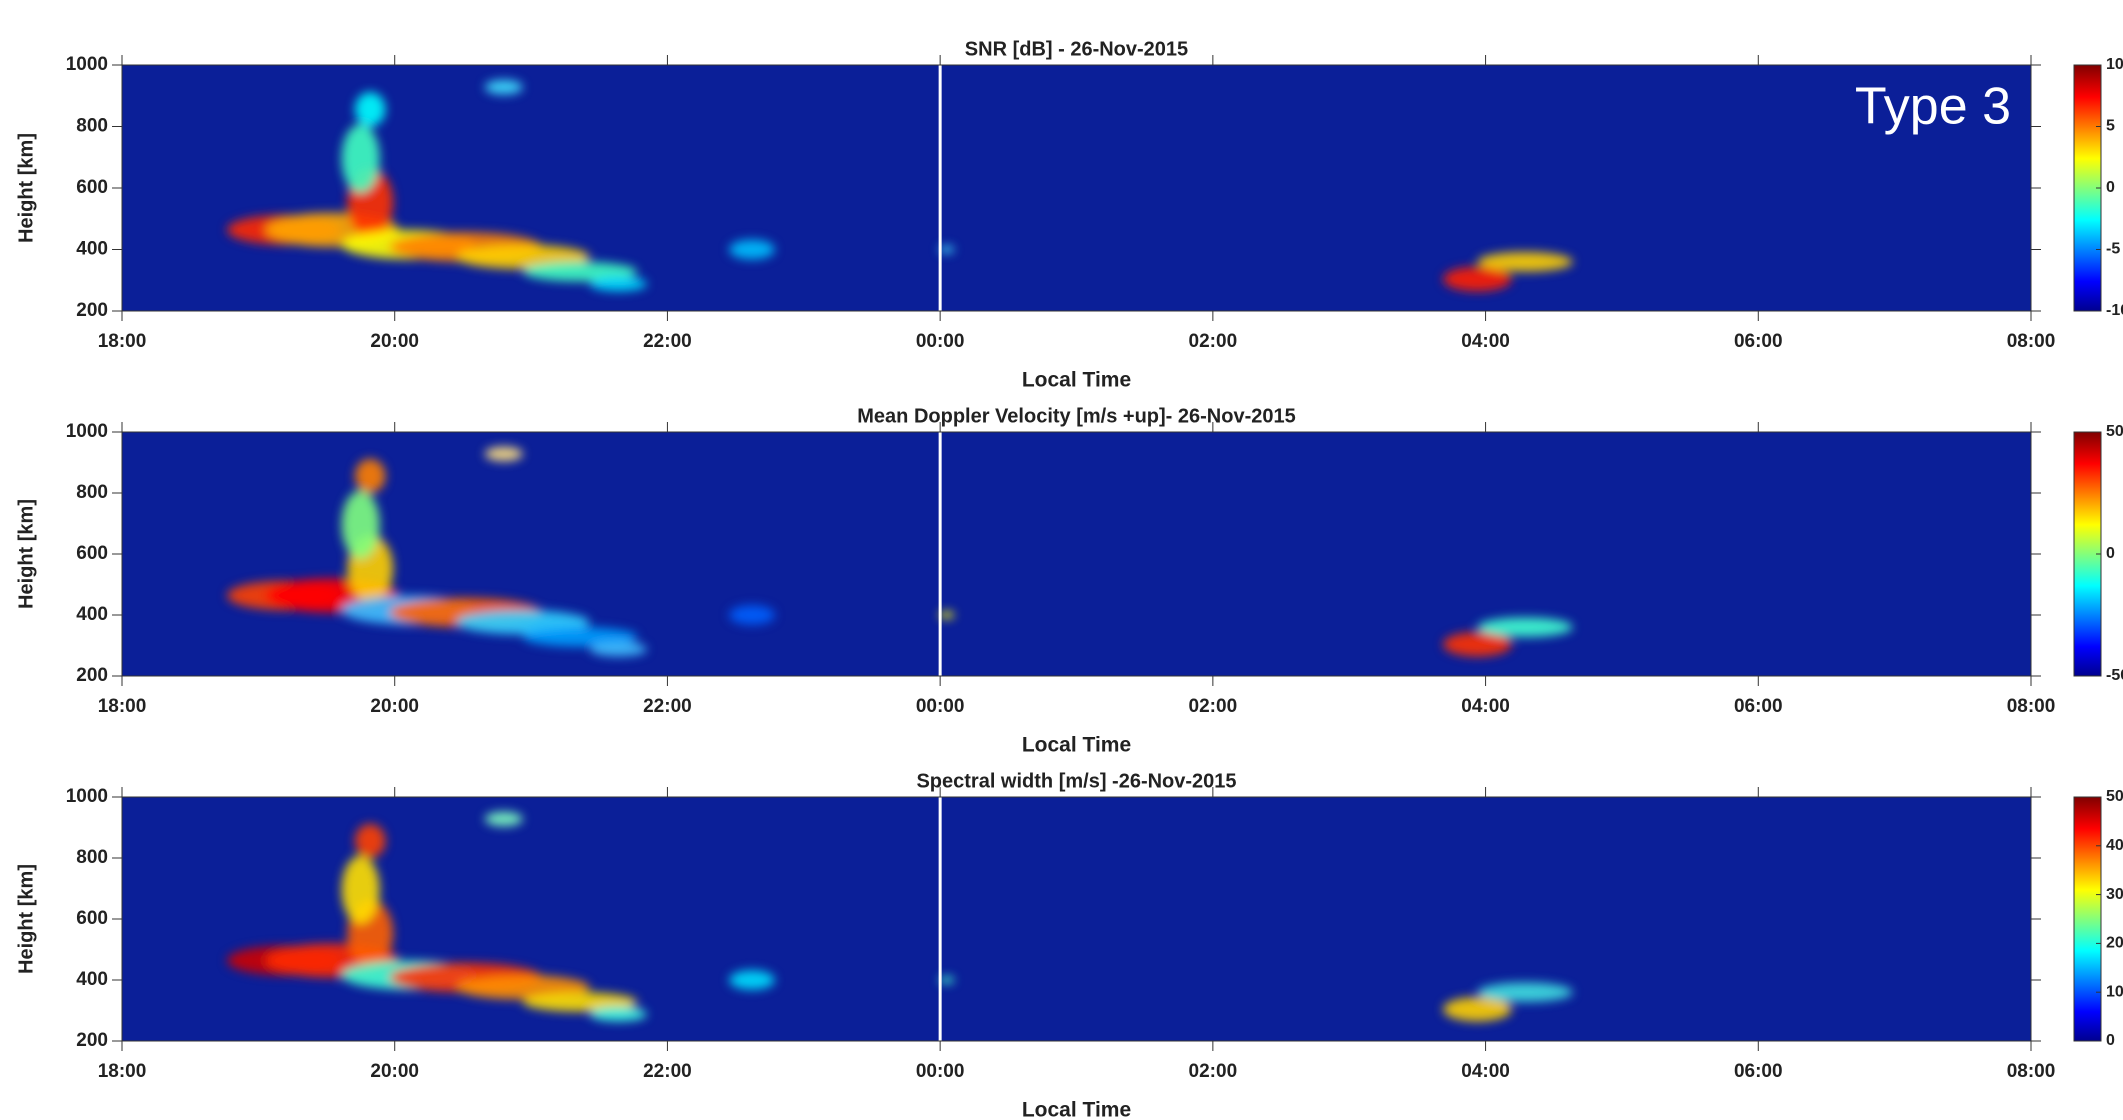 This screenshot has width=2123, height=1120. I want to click on colorbar-tick-label: -5, so click(2113, 249).